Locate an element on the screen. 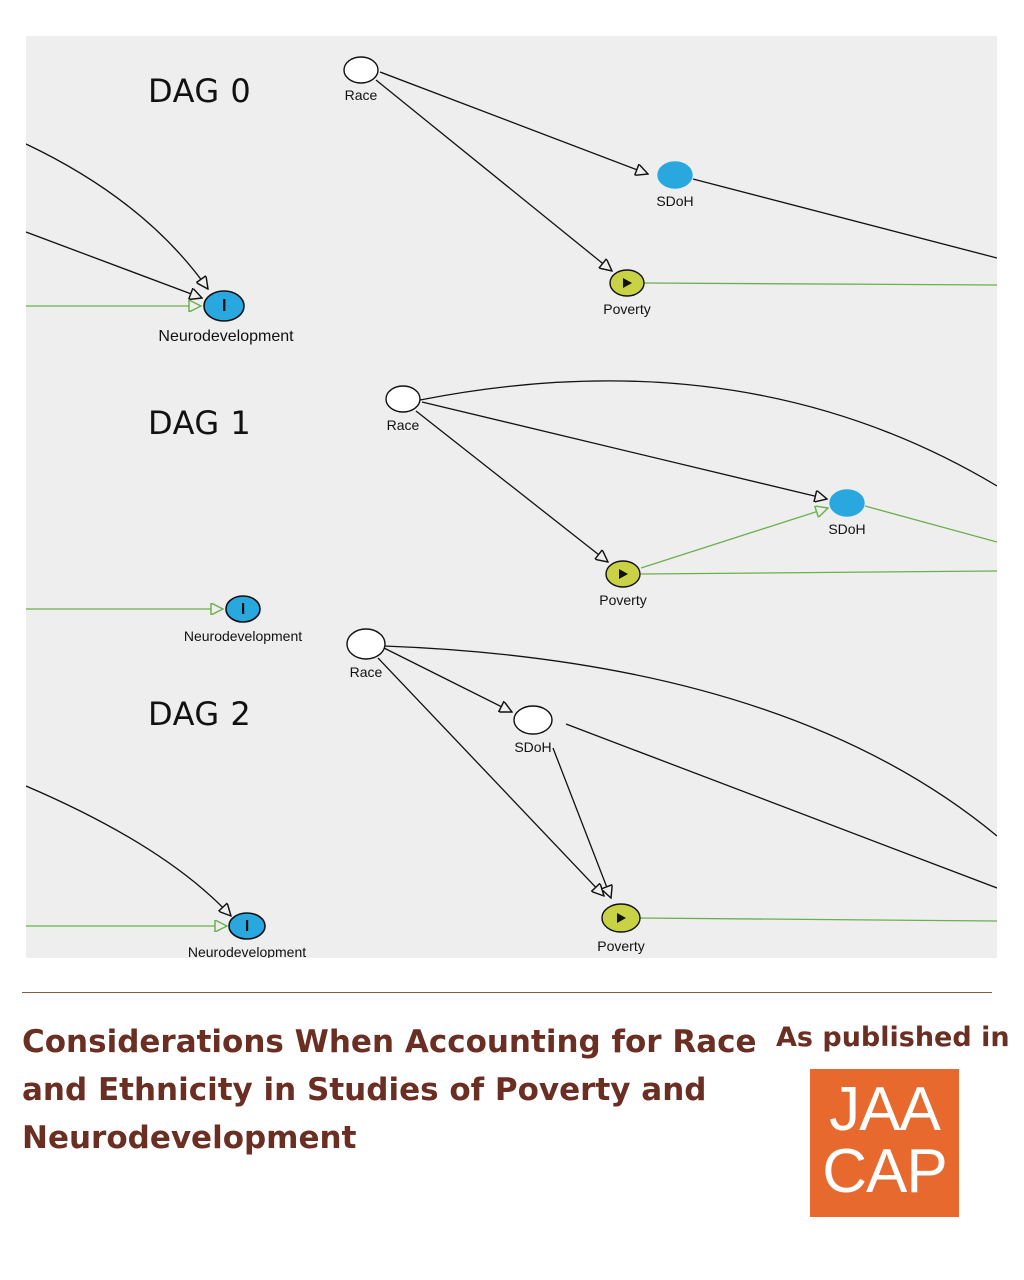  dag-1-title: DAG 1 is located at coordinates (200, 423).